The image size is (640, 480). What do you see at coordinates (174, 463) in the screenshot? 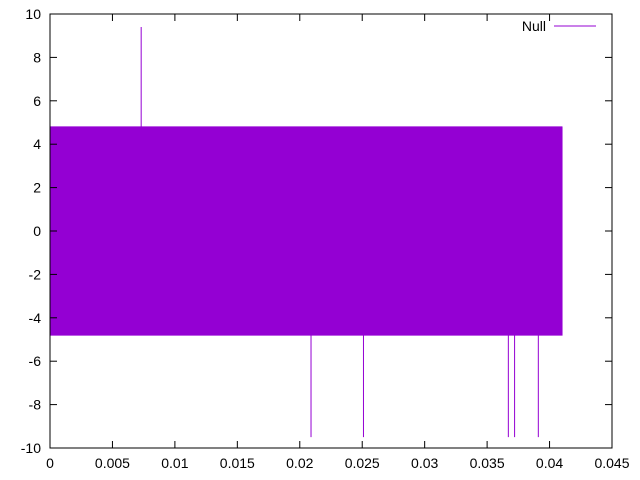
I see `x-tick-label: 0.01` at bounding box center [174, 463].